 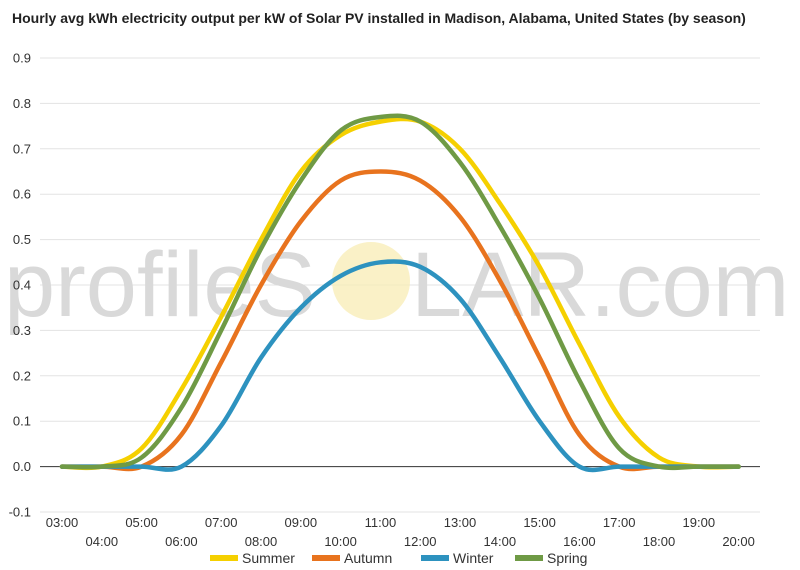 I want to click on x-tick-label: 19:00, so click(x=699, y=522).